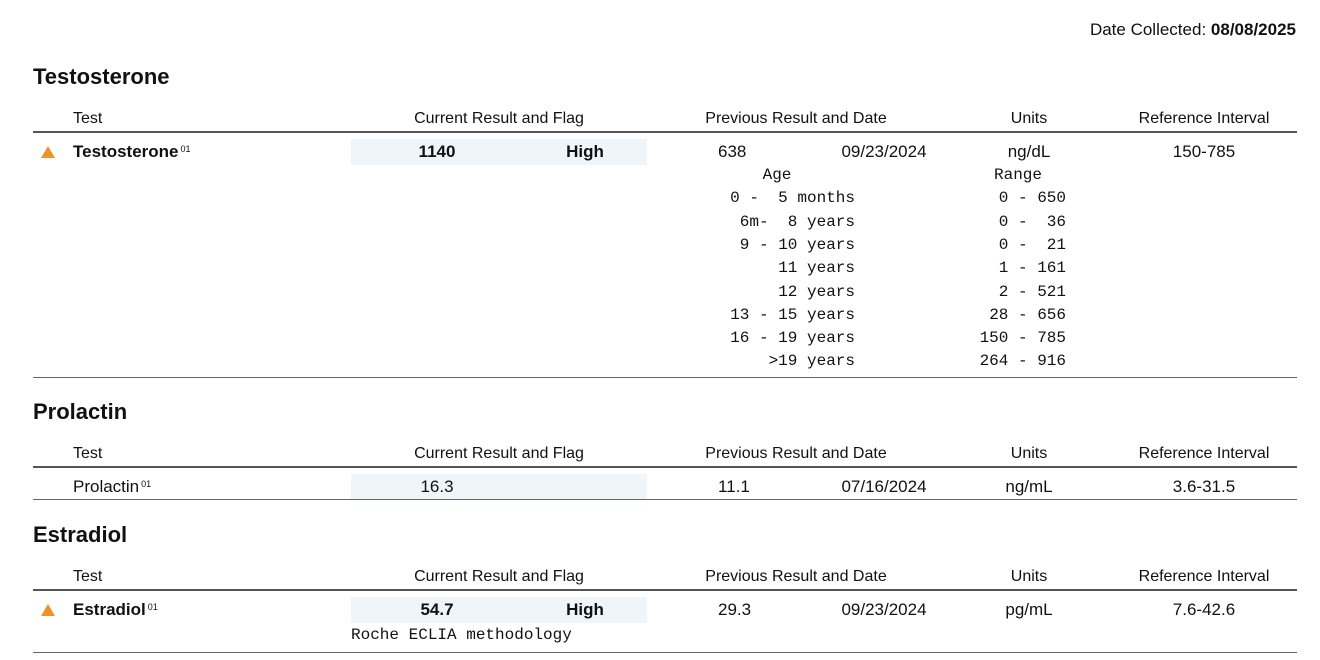  I want to click on ref-range: 0 - 650, so click(1032, 198).